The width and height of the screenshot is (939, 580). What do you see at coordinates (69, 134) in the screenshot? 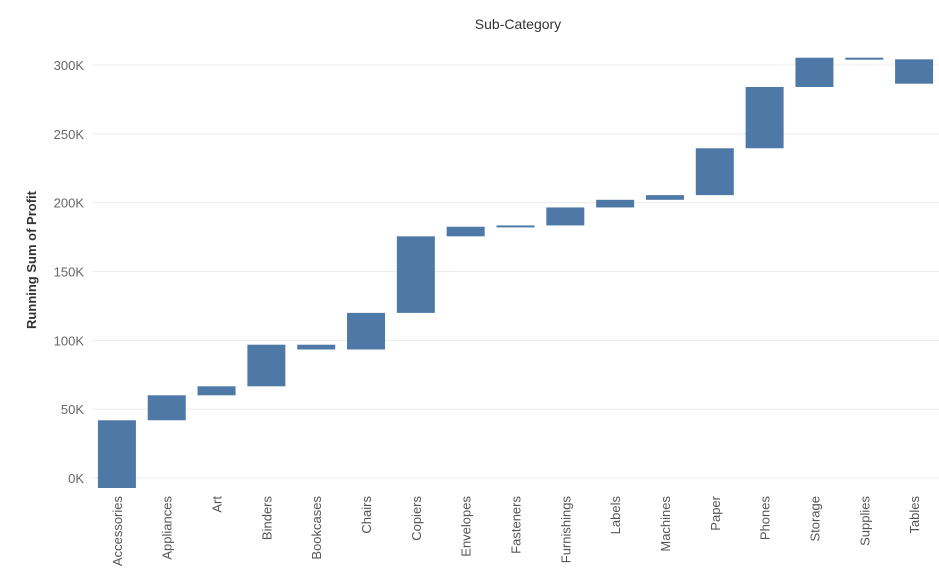
I see `y-tick-label: 250K` at bounding box center [69, 134].